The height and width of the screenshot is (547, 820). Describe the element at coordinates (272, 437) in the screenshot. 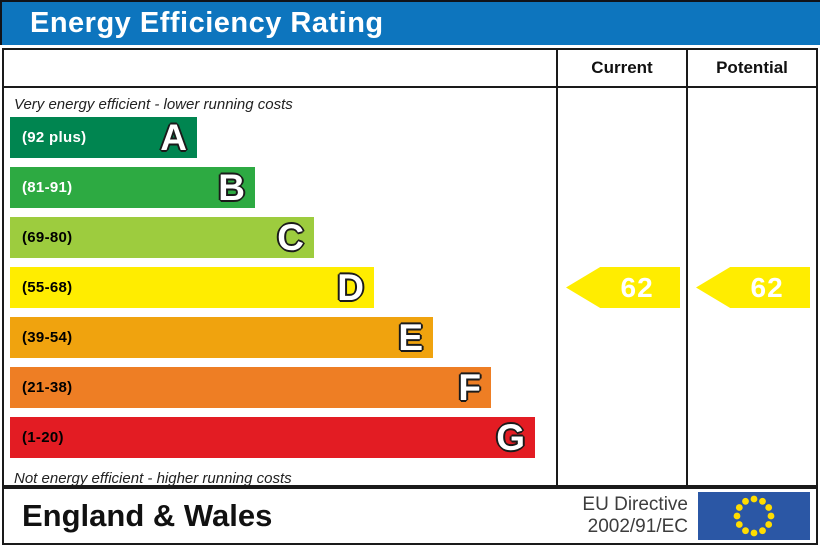

I see `band-bar-g: (1-20) G` at that location.